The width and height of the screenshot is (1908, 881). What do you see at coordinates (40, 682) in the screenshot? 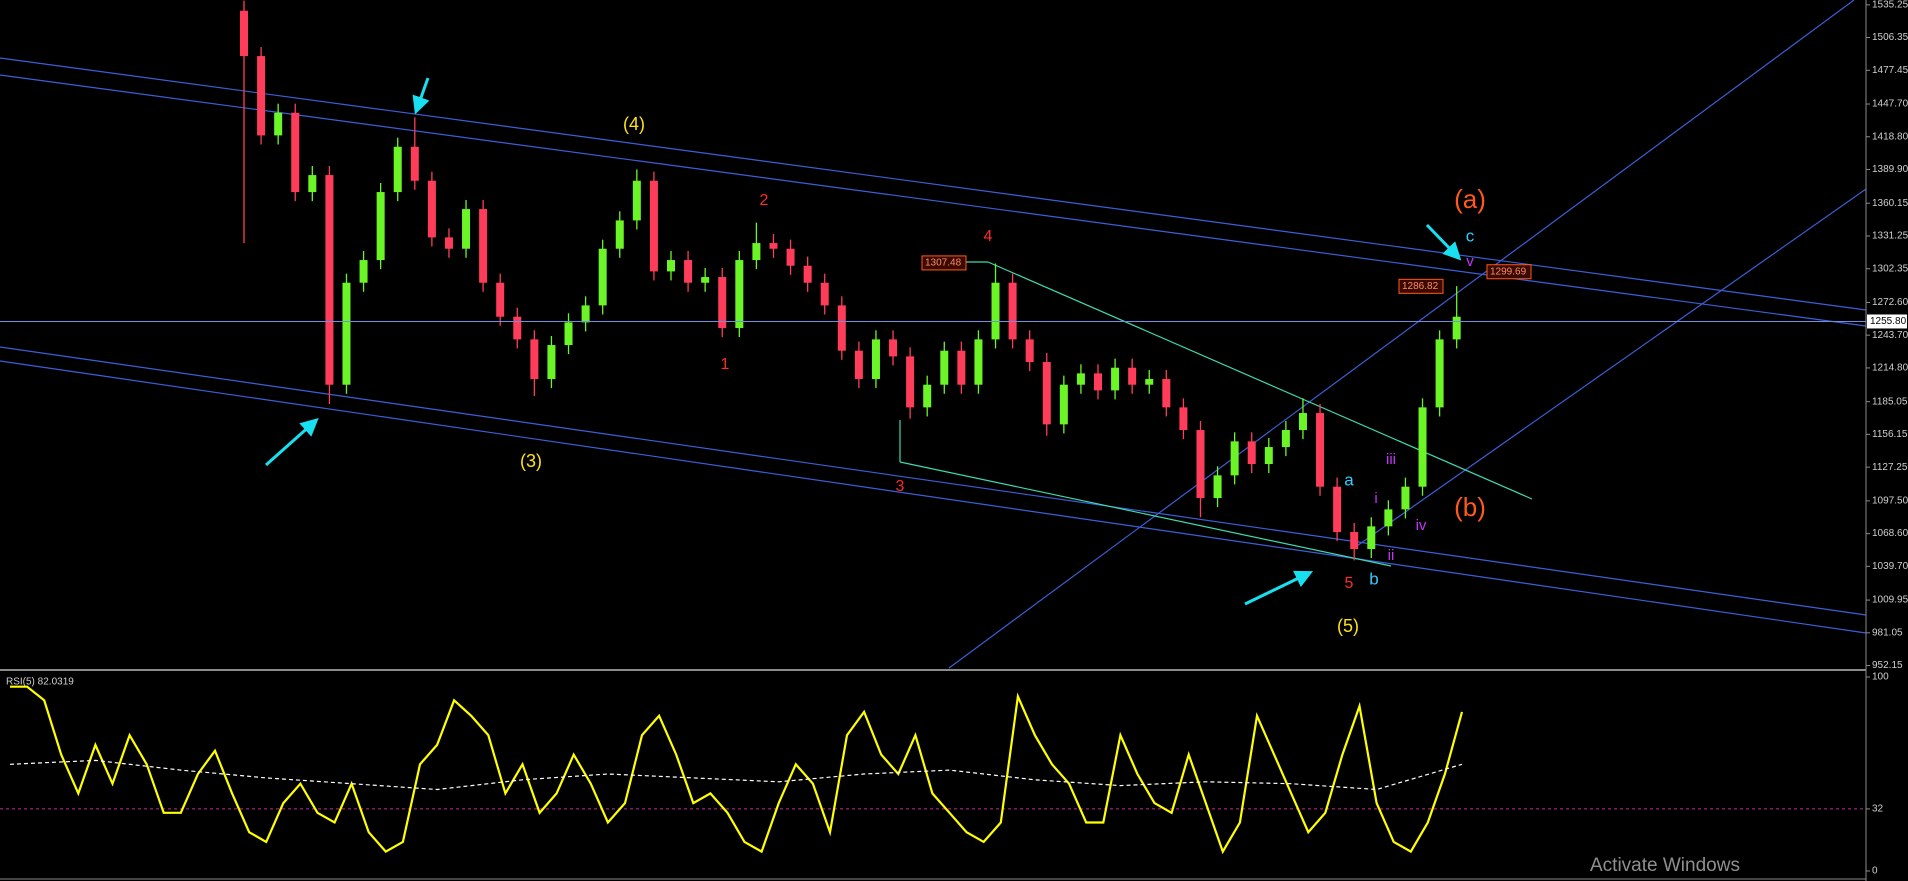
I see `rsi-title: RSI(5) 82.0319` at bounding box center [40, 682].